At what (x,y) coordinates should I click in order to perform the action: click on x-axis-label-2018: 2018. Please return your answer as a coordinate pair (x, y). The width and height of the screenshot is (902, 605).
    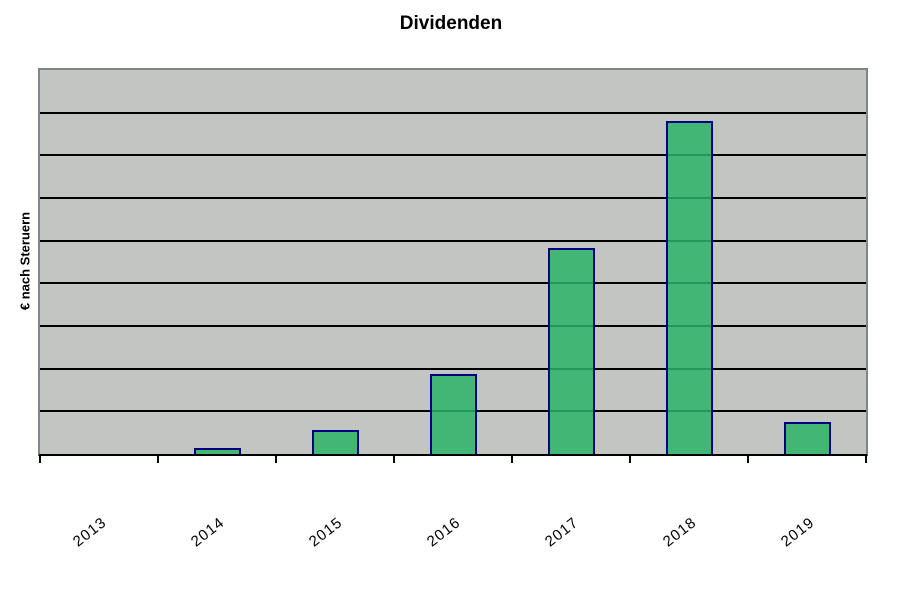
    Looking at the image, I should click on (679, 532).